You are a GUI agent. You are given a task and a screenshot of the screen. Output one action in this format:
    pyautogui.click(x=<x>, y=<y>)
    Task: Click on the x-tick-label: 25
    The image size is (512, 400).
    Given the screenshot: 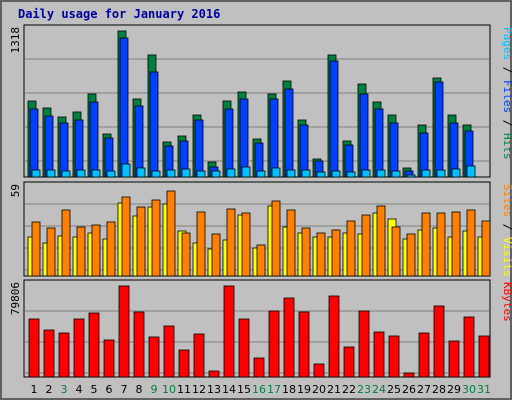 What is the action you would take?
    pyautogui.click(x=394, y=389)
    